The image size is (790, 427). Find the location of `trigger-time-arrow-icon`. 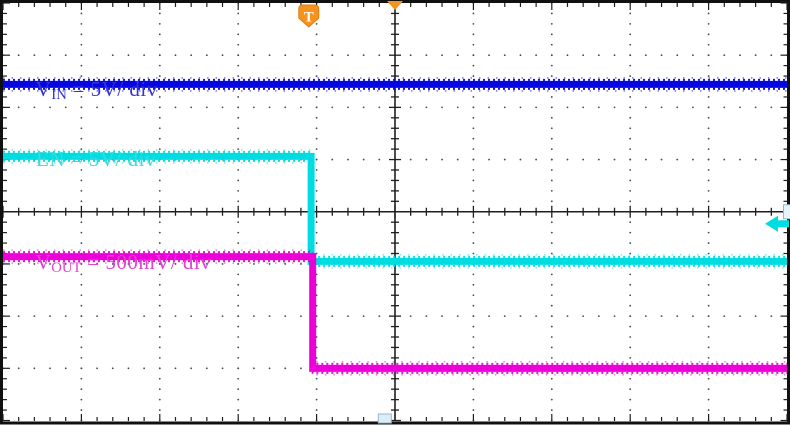

trigger-time-arrow-icon is located at coordinates (395, 5).